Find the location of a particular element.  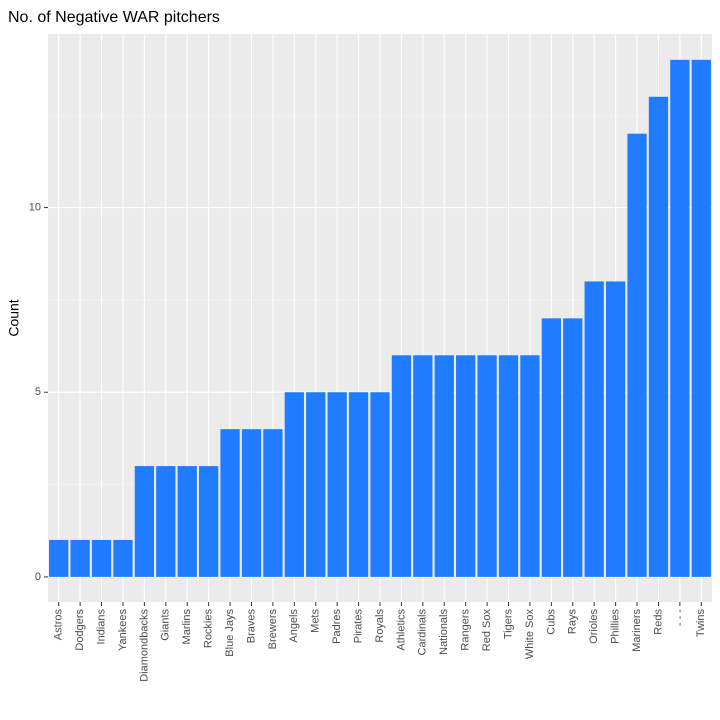

x-tick-label: Astros is located at coordinates (59, 625).